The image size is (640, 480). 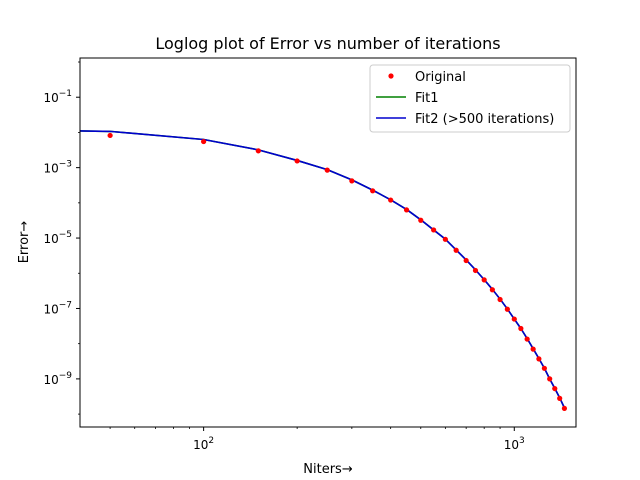 What do you see at coordinates (484, 119) in the screenshot?
I see `legend-label: Fit2 (>500 iterations)` at bounding box center [484, 119].